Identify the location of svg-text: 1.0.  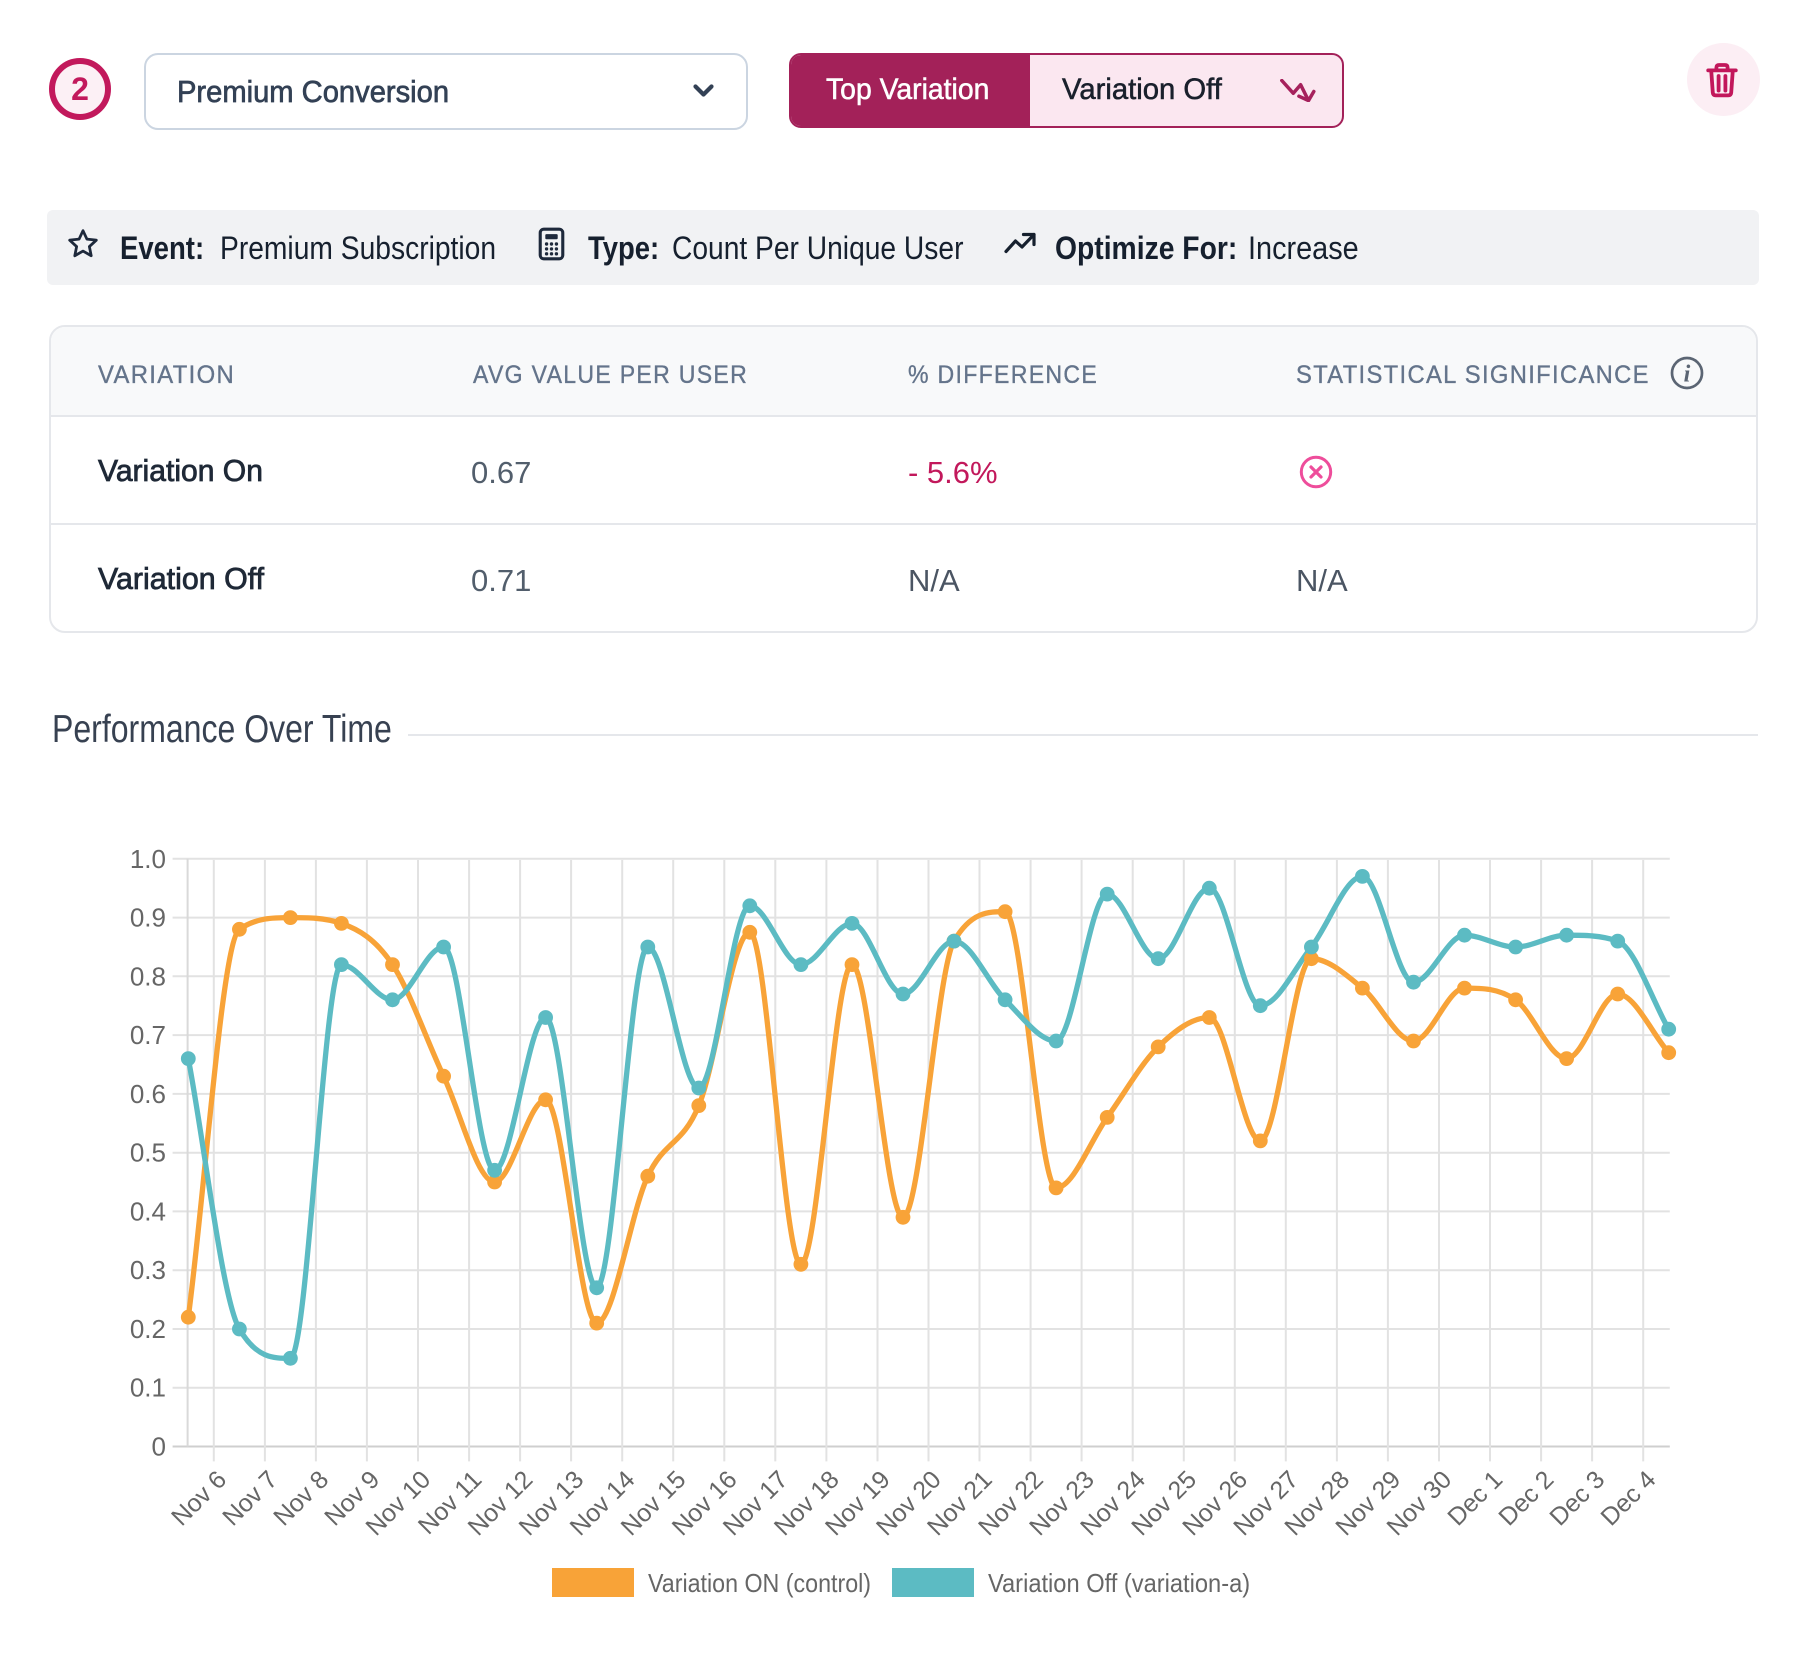
(148, 859).